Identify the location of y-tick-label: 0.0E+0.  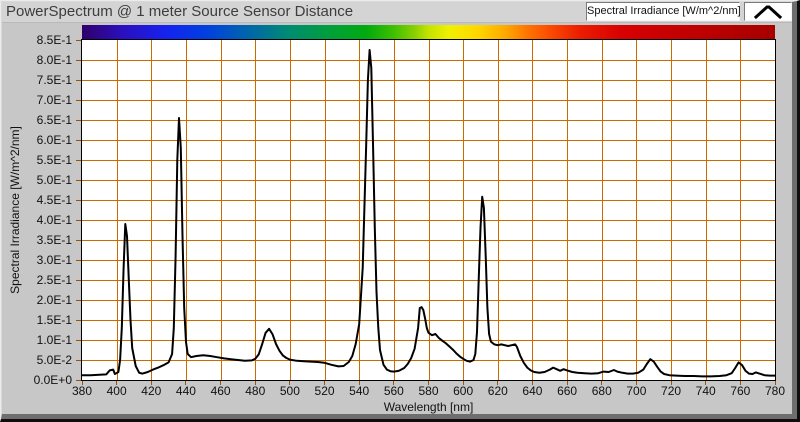
(52, 380).